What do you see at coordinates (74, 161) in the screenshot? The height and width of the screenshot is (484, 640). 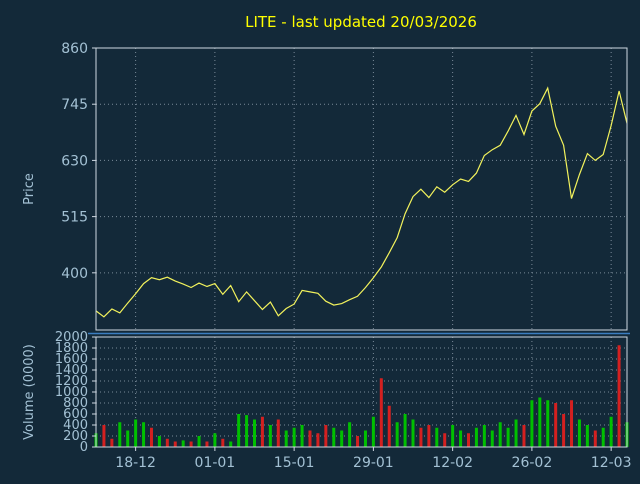 I see `price-tick-label: 630` at bounding box center [74, 161].